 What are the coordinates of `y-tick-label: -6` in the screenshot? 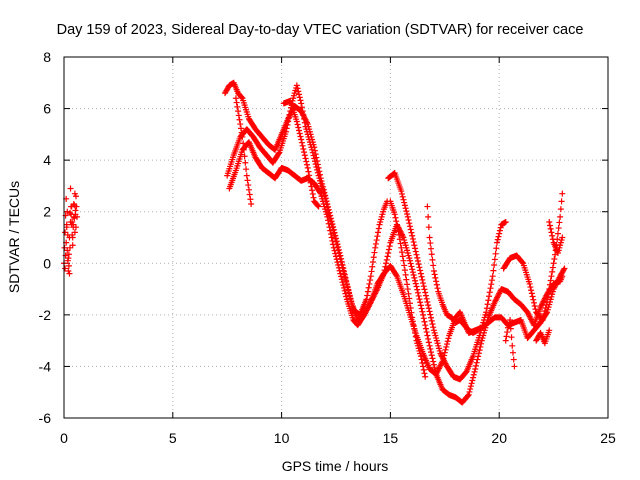 It's located at (45, 418).